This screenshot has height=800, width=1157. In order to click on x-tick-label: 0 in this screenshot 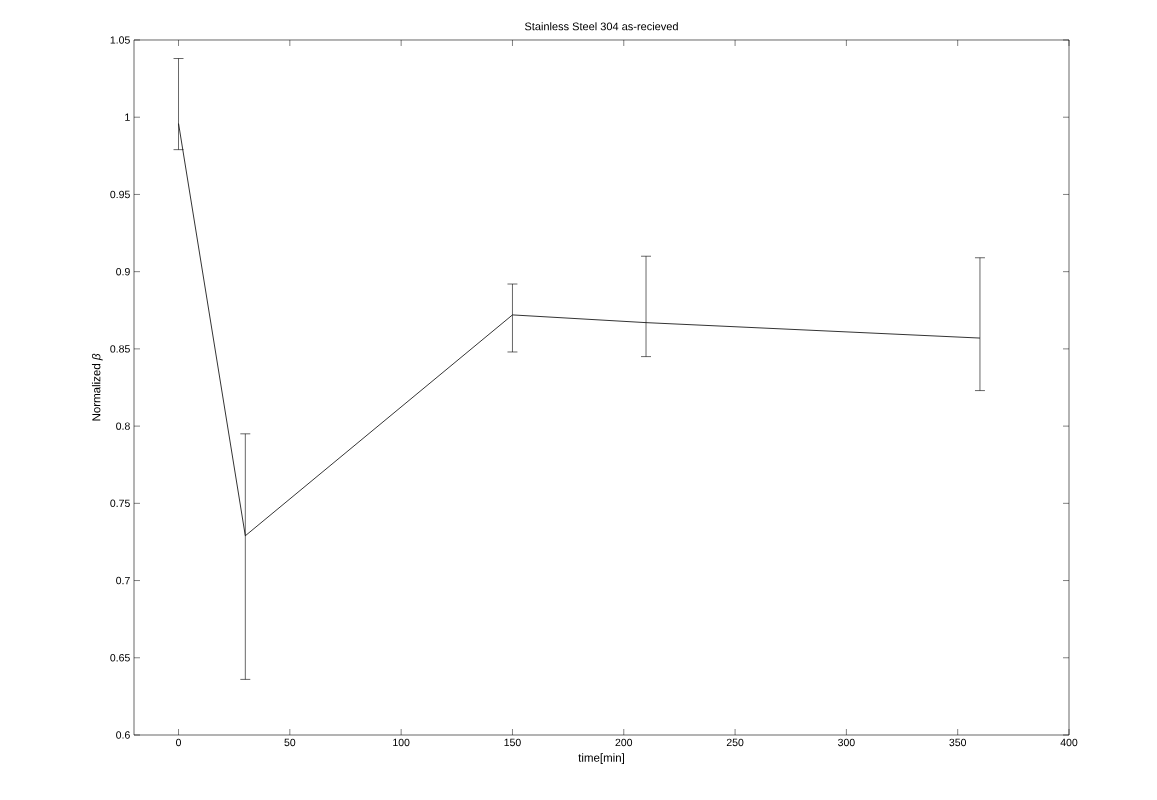, I will do `click(179, 742)`.